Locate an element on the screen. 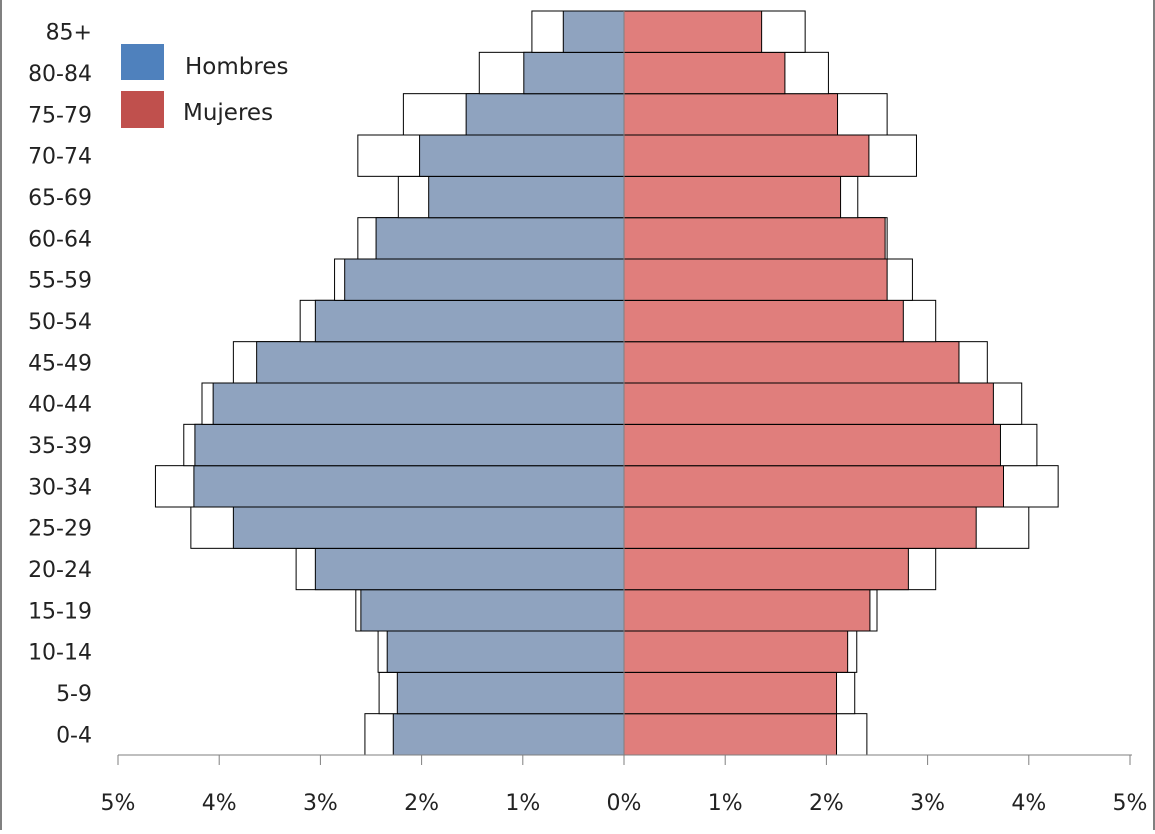 Image resolution: width=1155 pixels, height=834 pixels. y-tick-label: 85+ is located at coordinates (69, 33).